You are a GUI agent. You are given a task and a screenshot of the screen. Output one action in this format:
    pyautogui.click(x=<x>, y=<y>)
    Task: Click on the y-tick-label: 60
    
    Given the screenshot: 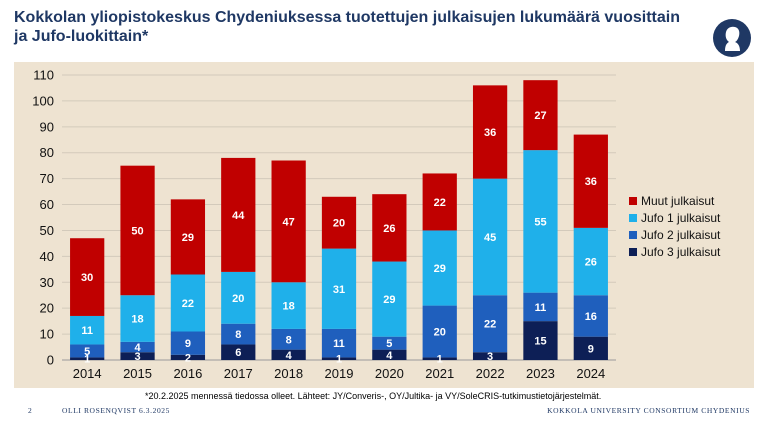 What is the action you would take?
    pyautogui.click(x=47, y=204)
    